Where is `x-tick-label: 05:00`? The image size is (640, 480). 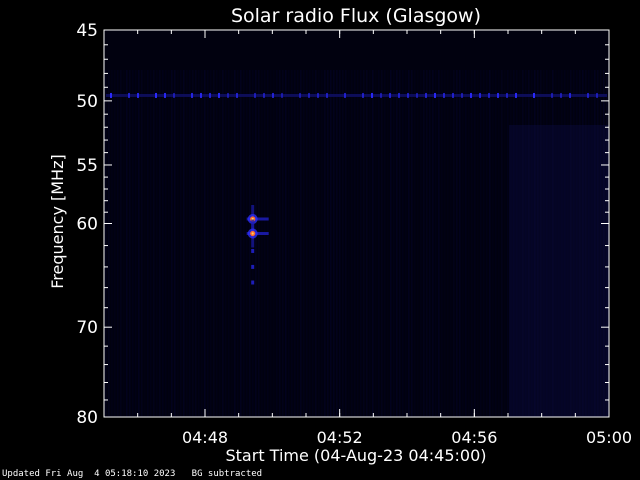
x-tick-label: 05:00 is located at coordinates (609, 437).